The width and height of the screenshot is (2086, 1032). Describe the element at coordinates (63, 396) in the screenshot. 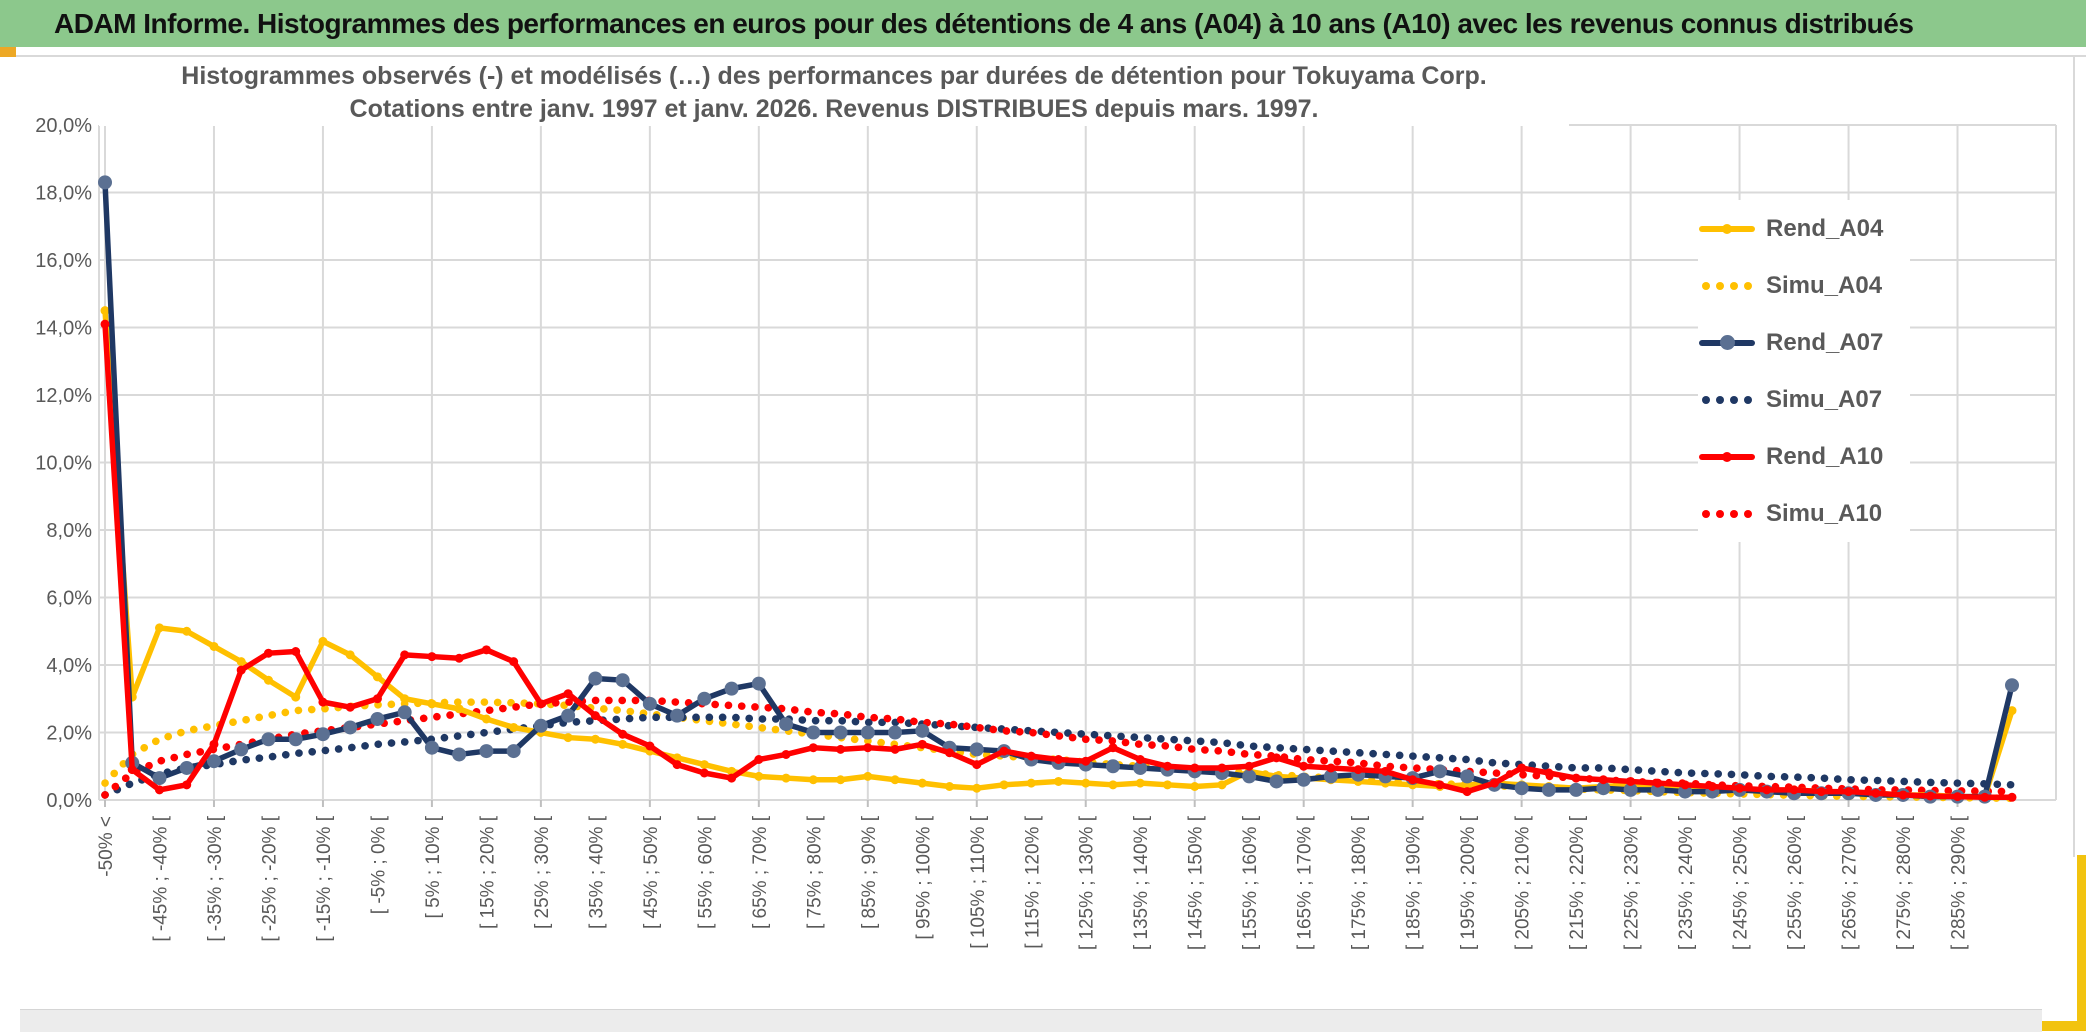

I see `y-axis-tick-label: 12,0%` at that location.